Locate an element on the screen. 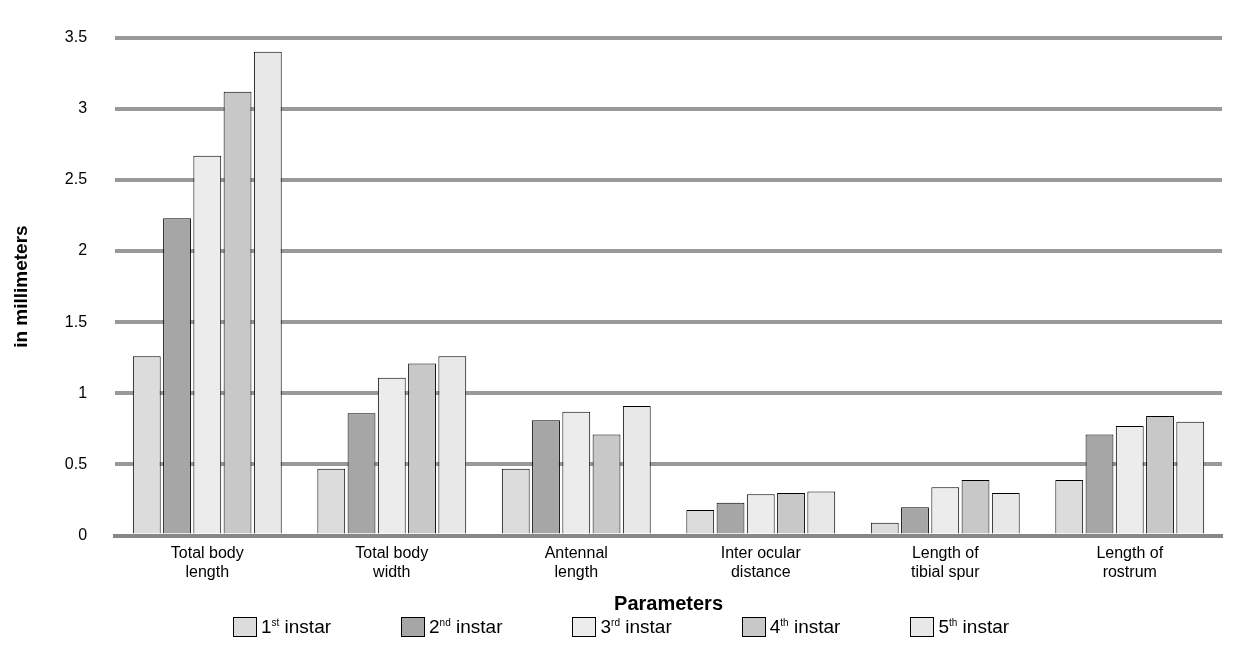 This screenshot has height=654, width=1242. y-tick-label: 2.5 is located at coordinates (76, 179).